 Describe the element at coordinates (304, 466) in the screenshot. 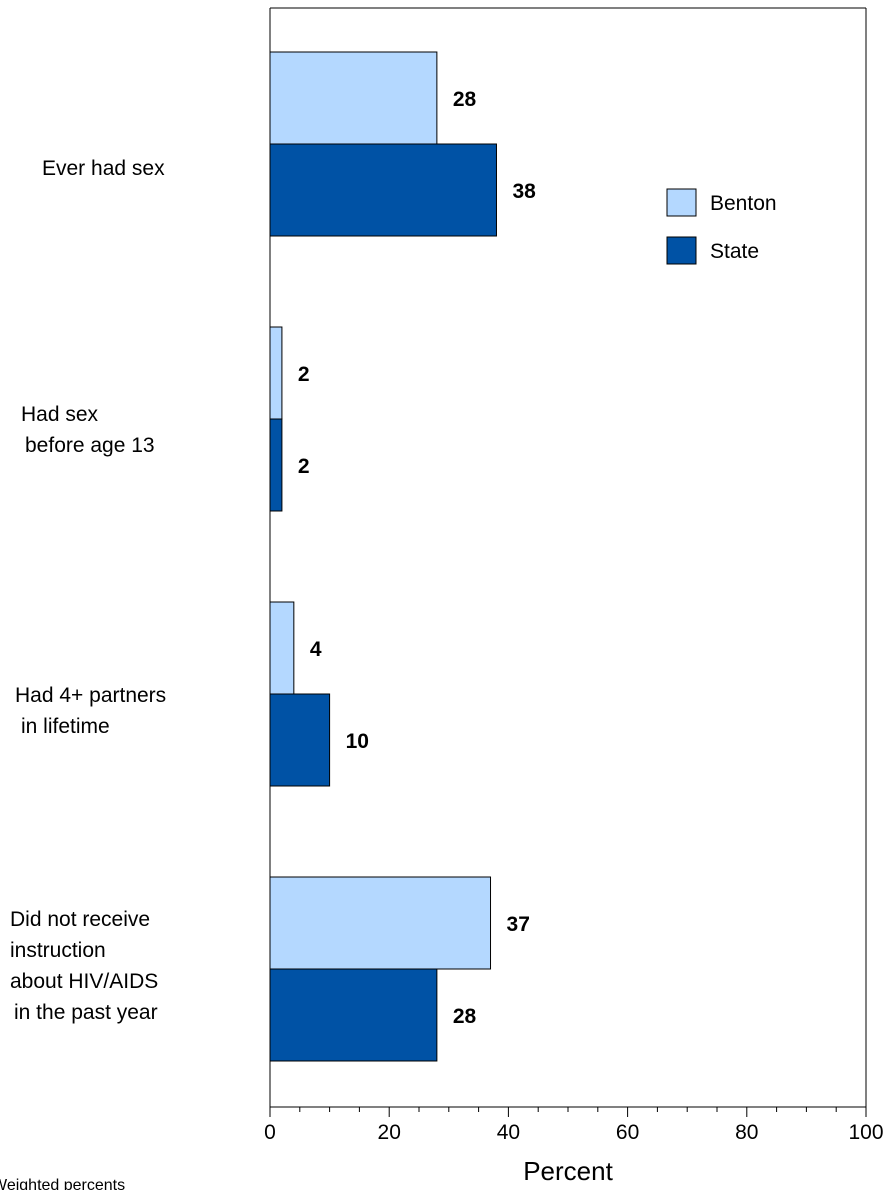

I see `value-label-state-1: 2` at that location.